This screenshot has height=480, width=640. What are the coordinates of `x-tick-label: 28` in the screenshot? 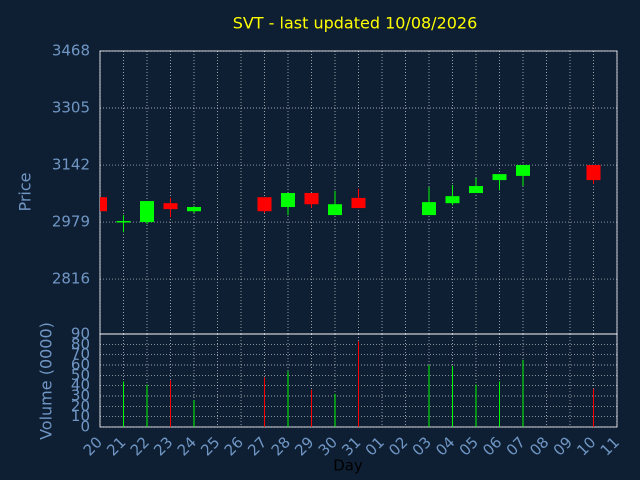 It's located at (281, 446).